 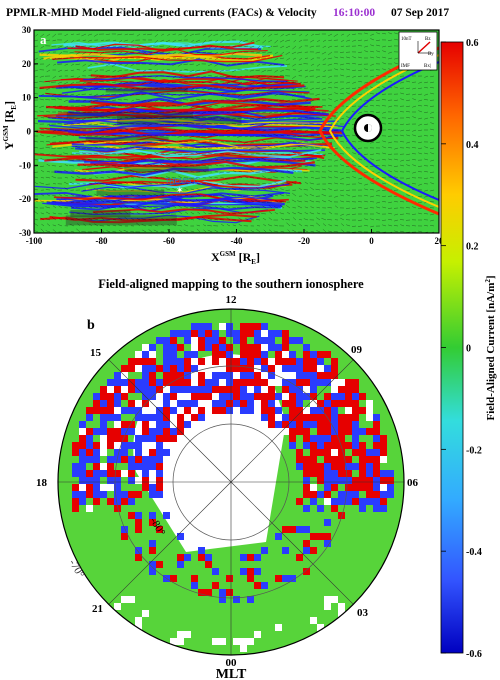 I want to click on tail-dark-band, so click(x=179, y=120).